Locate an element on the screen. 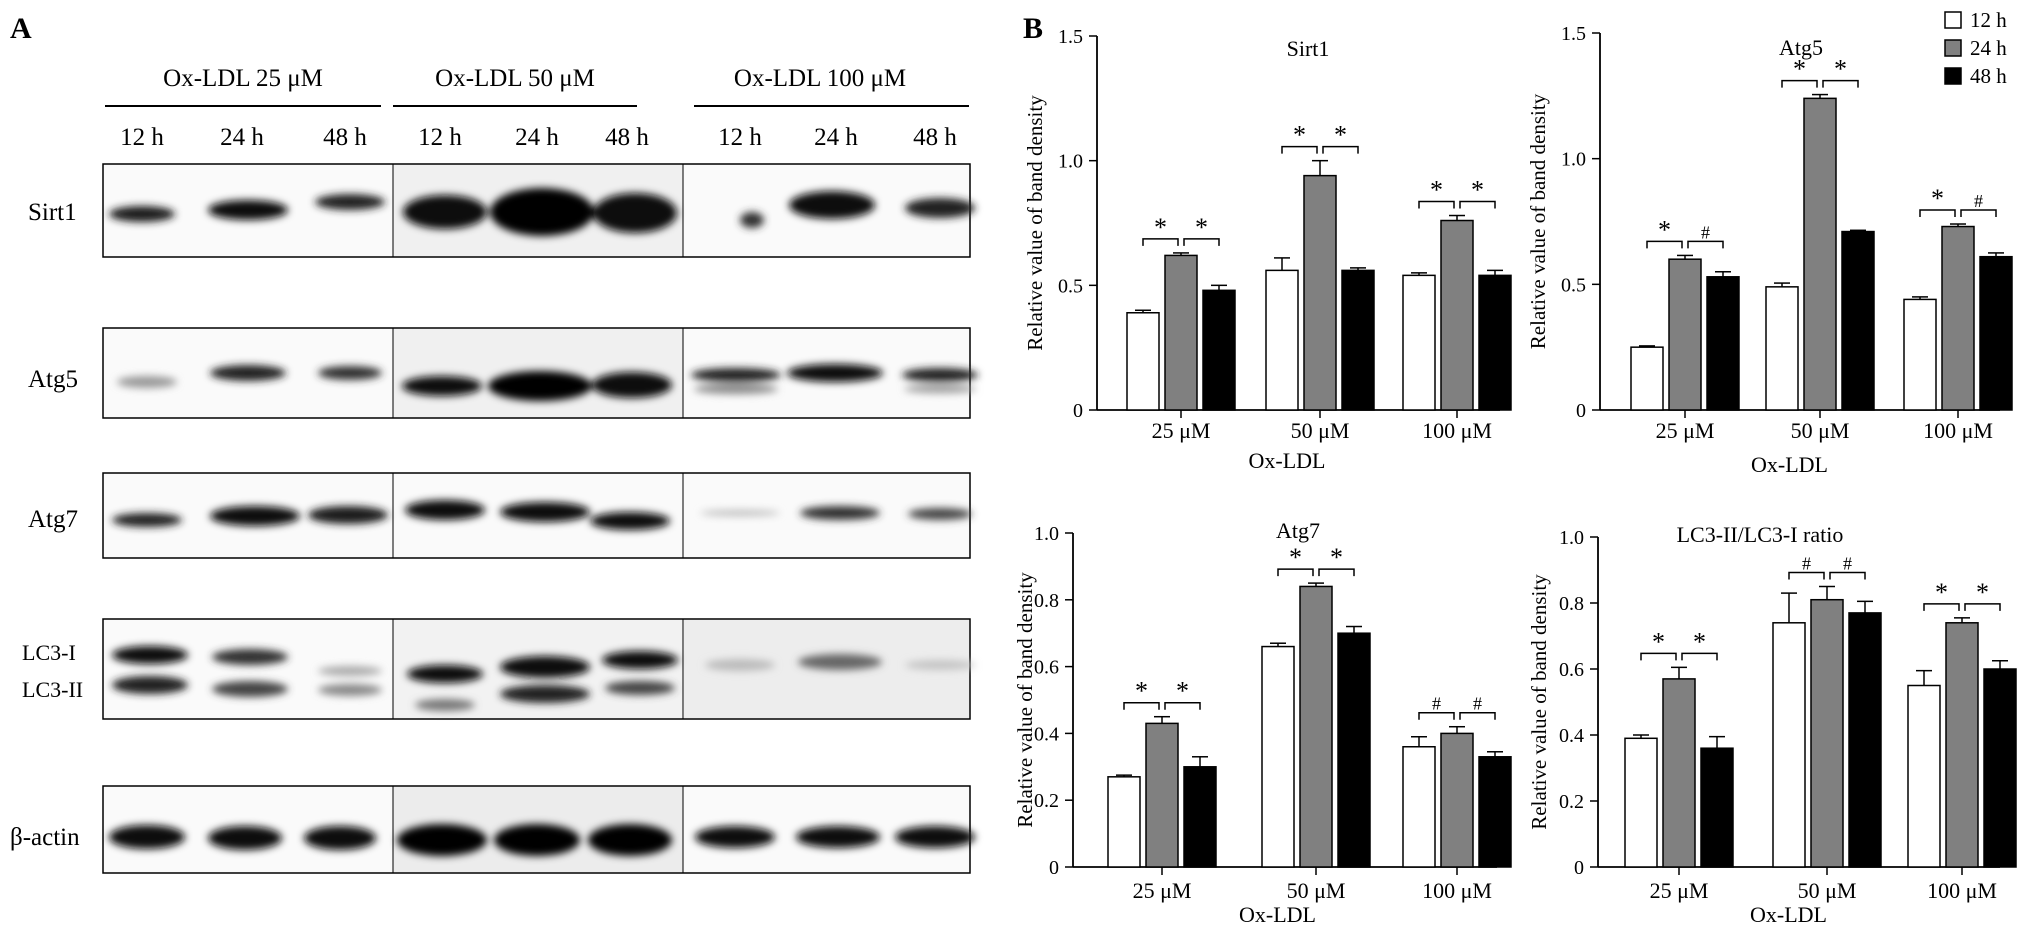  group-label-25: Ox-LDL 25 μM is located at coordinates (243, 78).